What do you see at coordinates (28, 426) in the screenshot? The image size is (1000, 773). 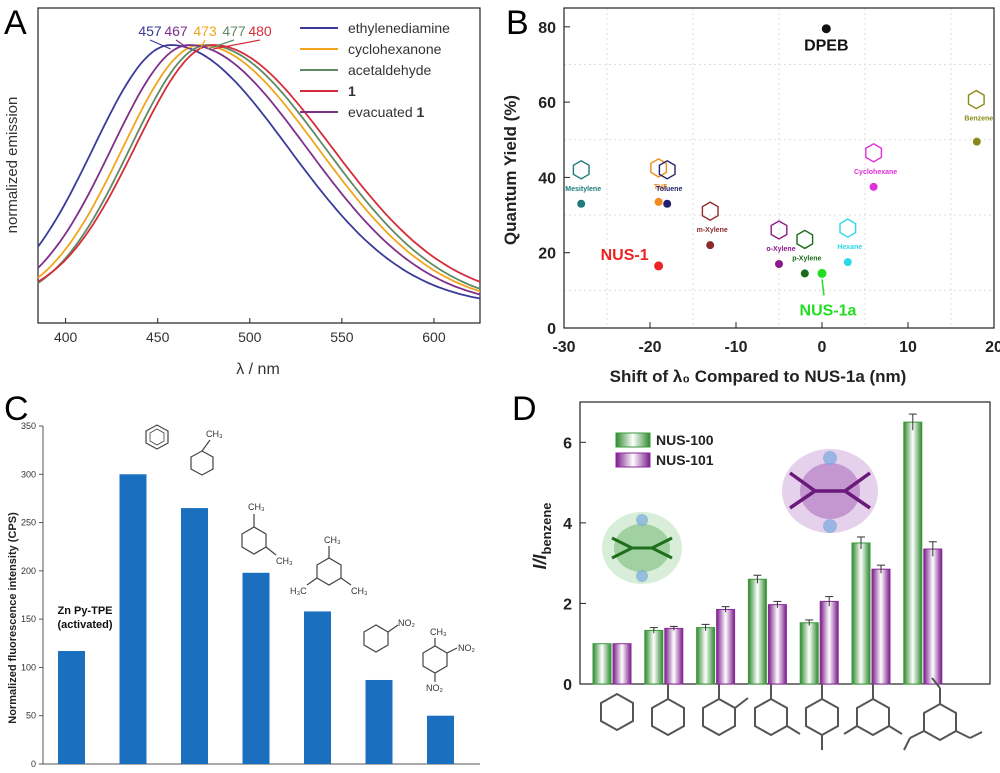 I see `y-tick-label: 350` at bounding box center [28, 426].